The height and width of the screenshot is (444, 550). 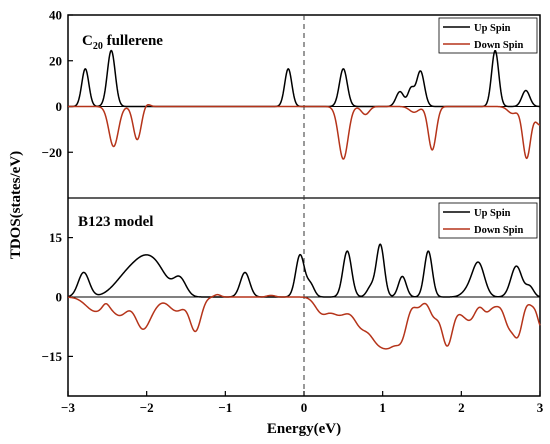 I want to click on x-tick-label: 2, so click(x=461, y=407).